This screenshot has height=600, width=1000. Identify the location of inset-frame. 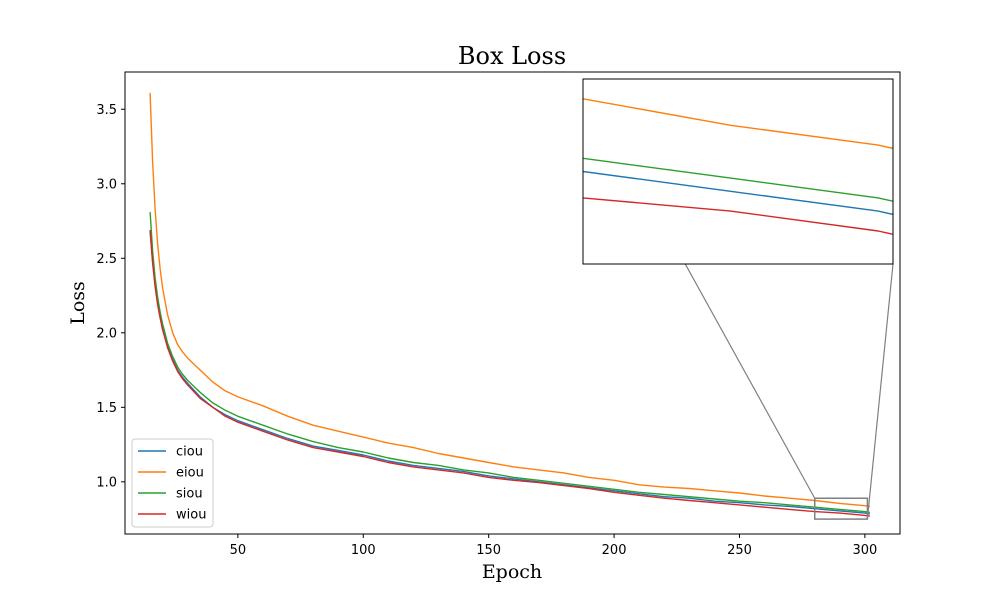
(738, 171).